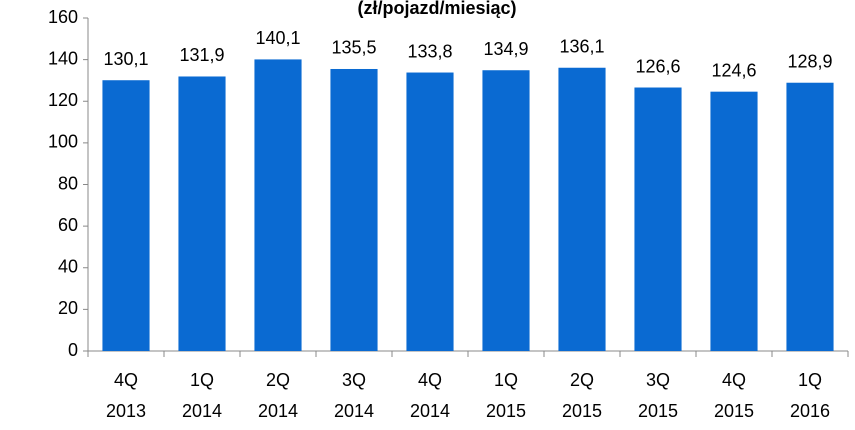 The height and width of the screenshot is (430, 855). I want to click on y-tick-label: 160, so click(63, 17).